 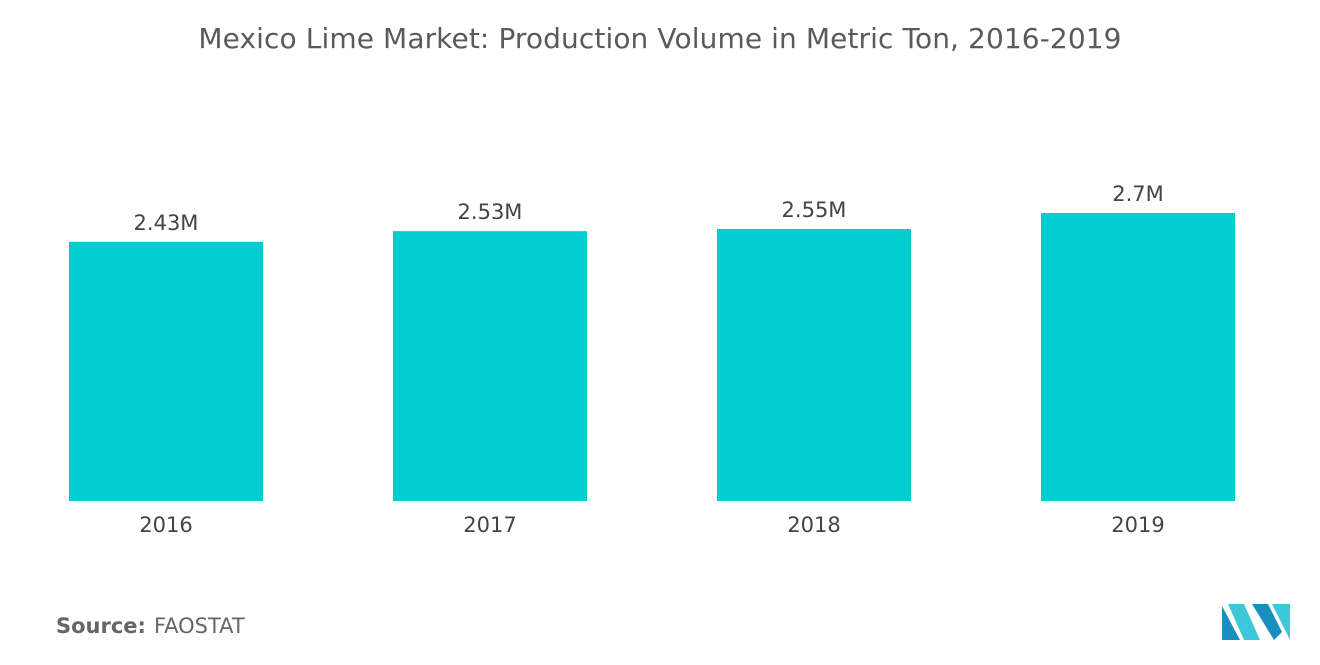 I want to click on source-value: FAOSTAT, so click(x=199, y=626).